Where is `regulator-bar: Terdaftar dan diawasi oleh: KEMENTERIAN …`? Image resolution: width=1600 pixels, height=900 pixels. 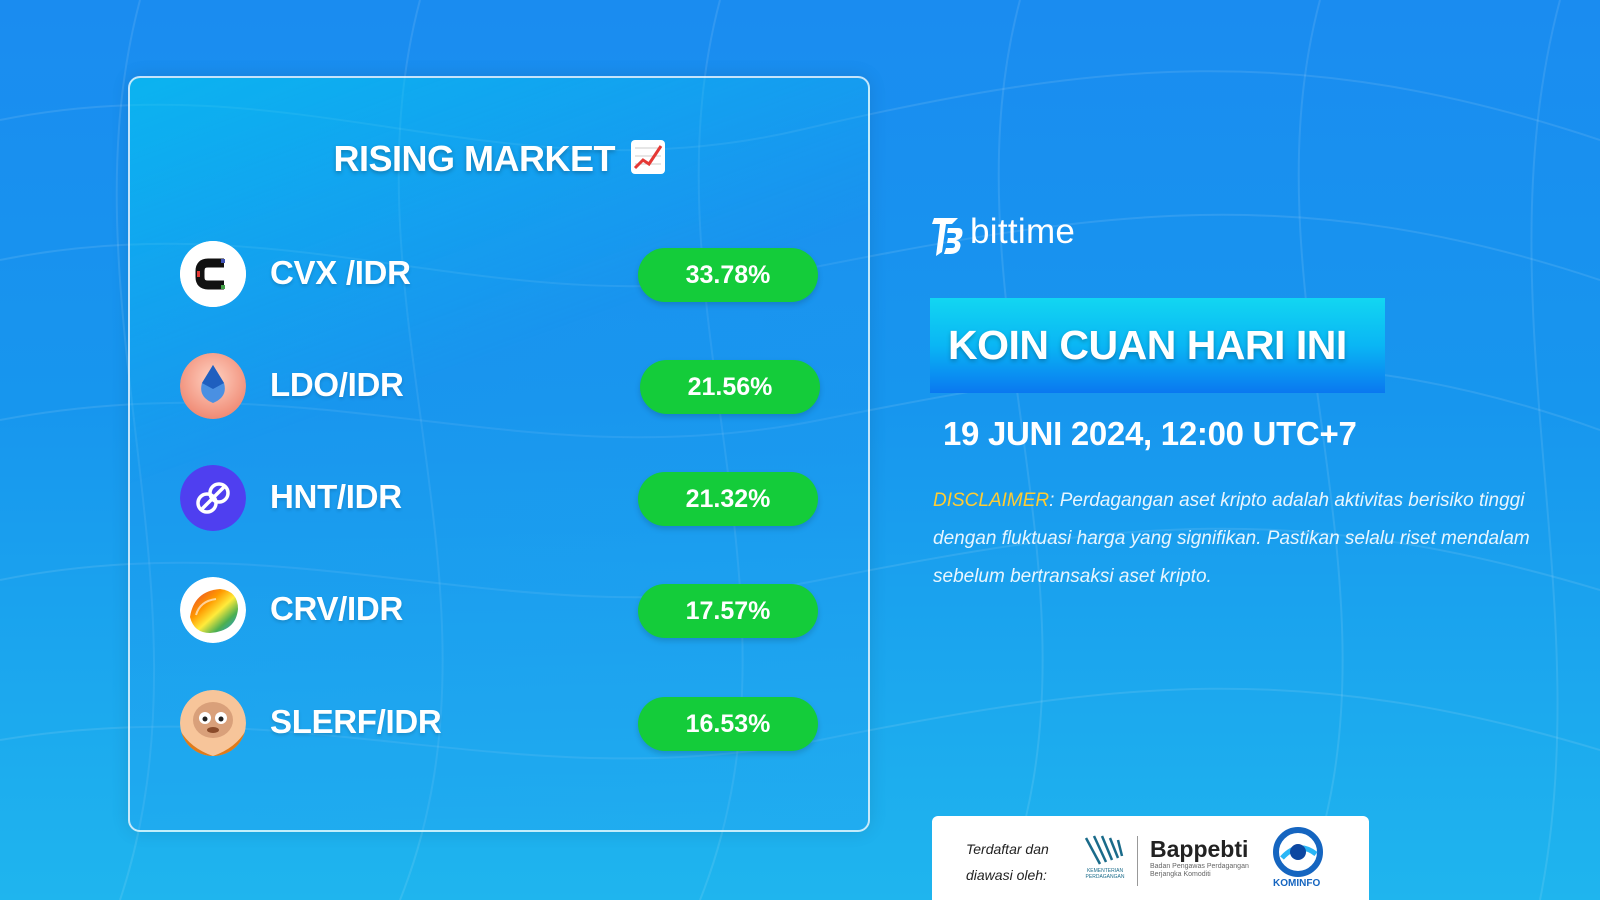 regulator-bar: Terdaftar dan diawasi oleh: KEMENTERIAN … is located at coordinates (1150, 858).